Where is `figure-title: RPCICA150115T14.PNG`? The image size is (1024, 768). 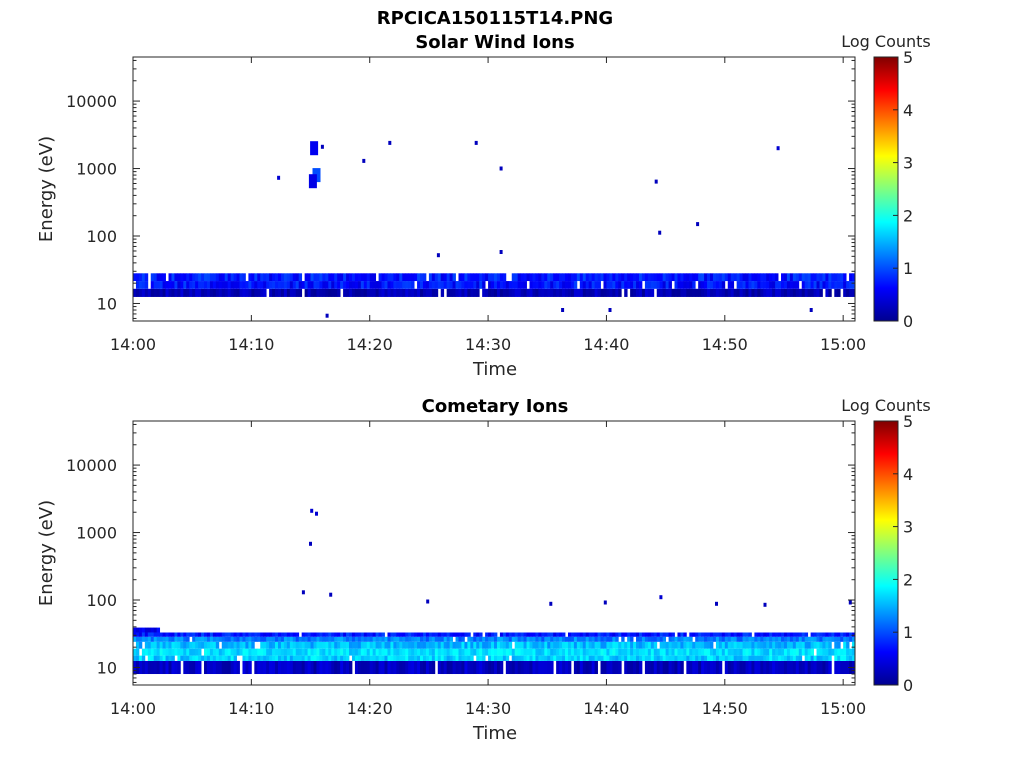 figure-title: RPCICA150115T14.PNG is located at coordinates (495, 18).